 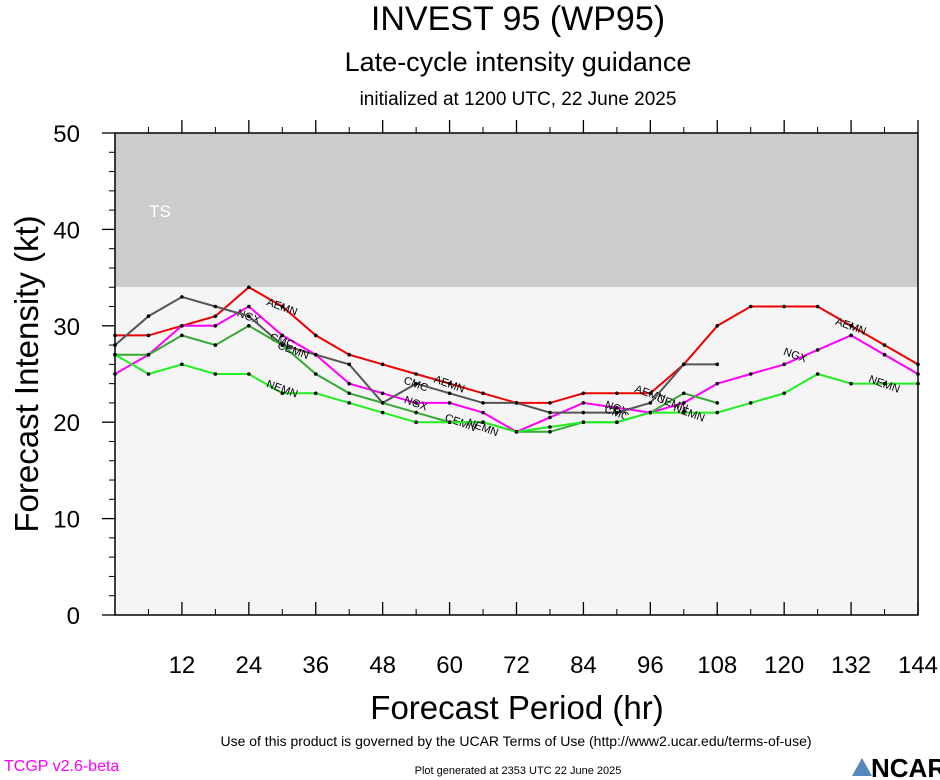 What do you see at coordinates (61, 766) in the screenshot?
I see `version-label: TCGP v2.6-beta` at bounding box center [61, 766].